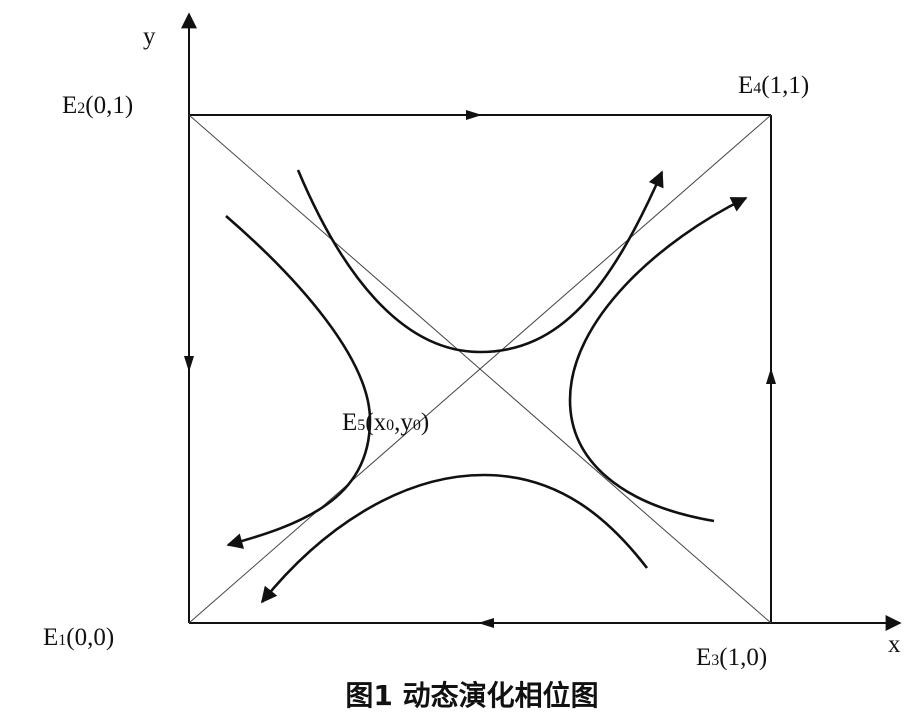  What do you see at coordinates (149, 36) in the screenshot?
I see `axis-label: y` at bounding box center [149, 36].